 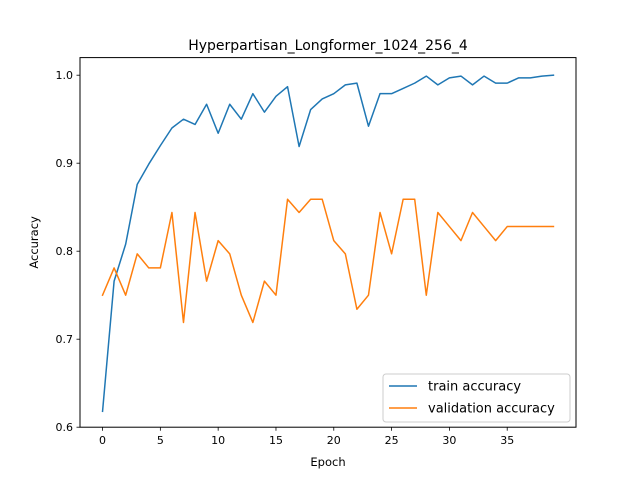 I want to click on x-tick-label: 35, so click(x=507, y=440).